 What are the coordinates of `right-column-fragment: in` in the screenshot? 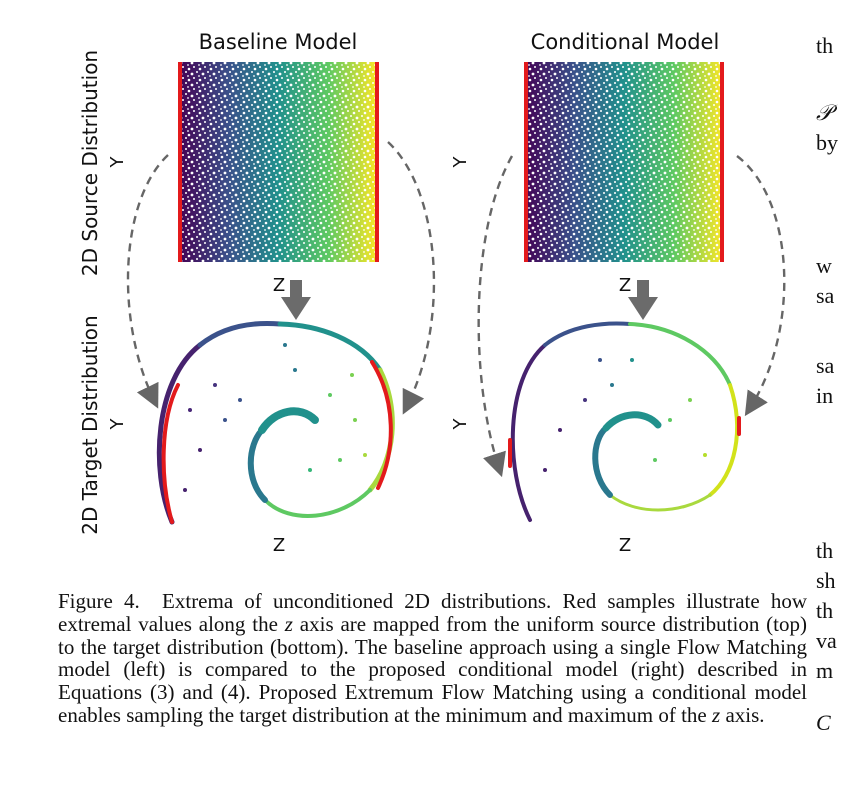 It's located at (825, 395).